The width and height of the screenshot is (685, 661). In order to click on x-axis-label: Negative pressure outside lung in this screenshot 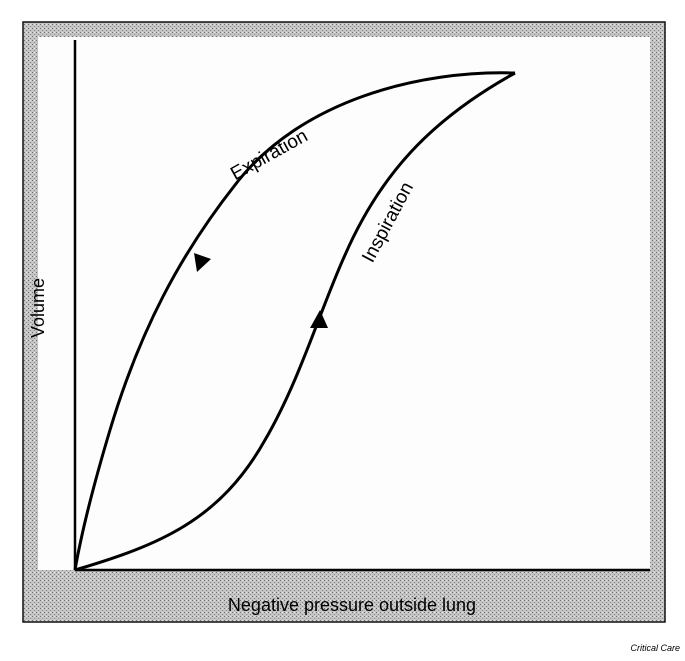, I will do `click(352, 605)`.